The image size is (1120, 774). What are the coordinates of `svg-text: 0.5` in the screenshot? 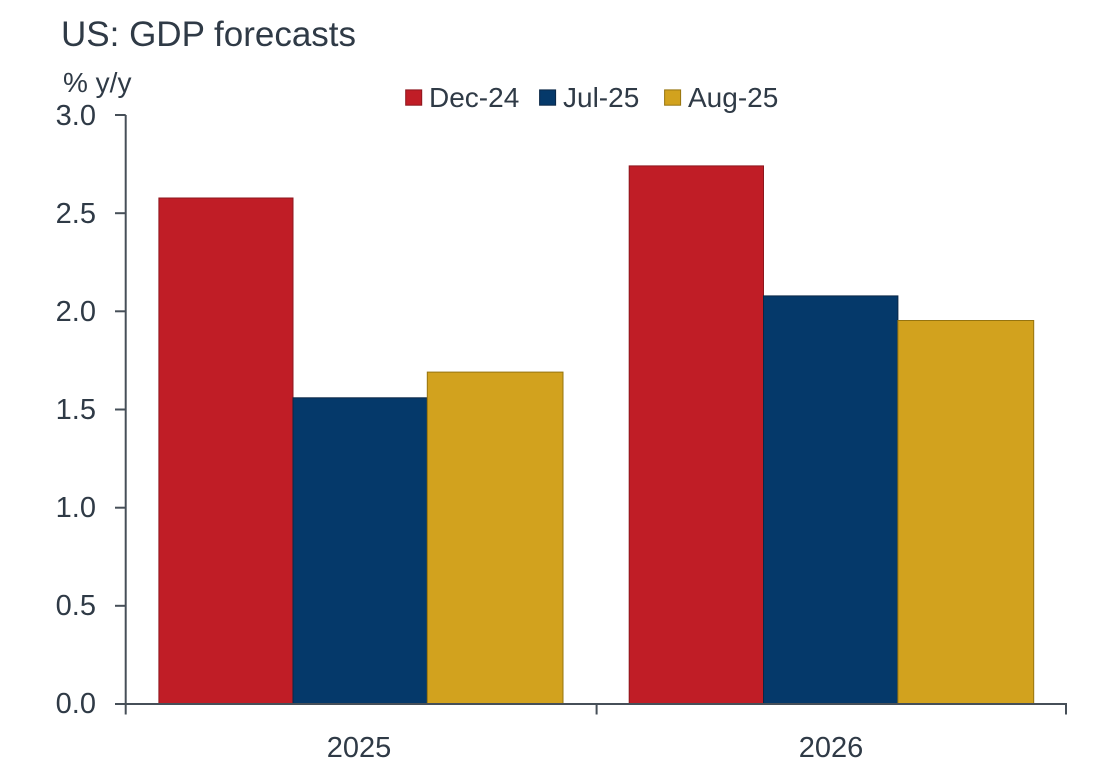 It's located at (76, 606).